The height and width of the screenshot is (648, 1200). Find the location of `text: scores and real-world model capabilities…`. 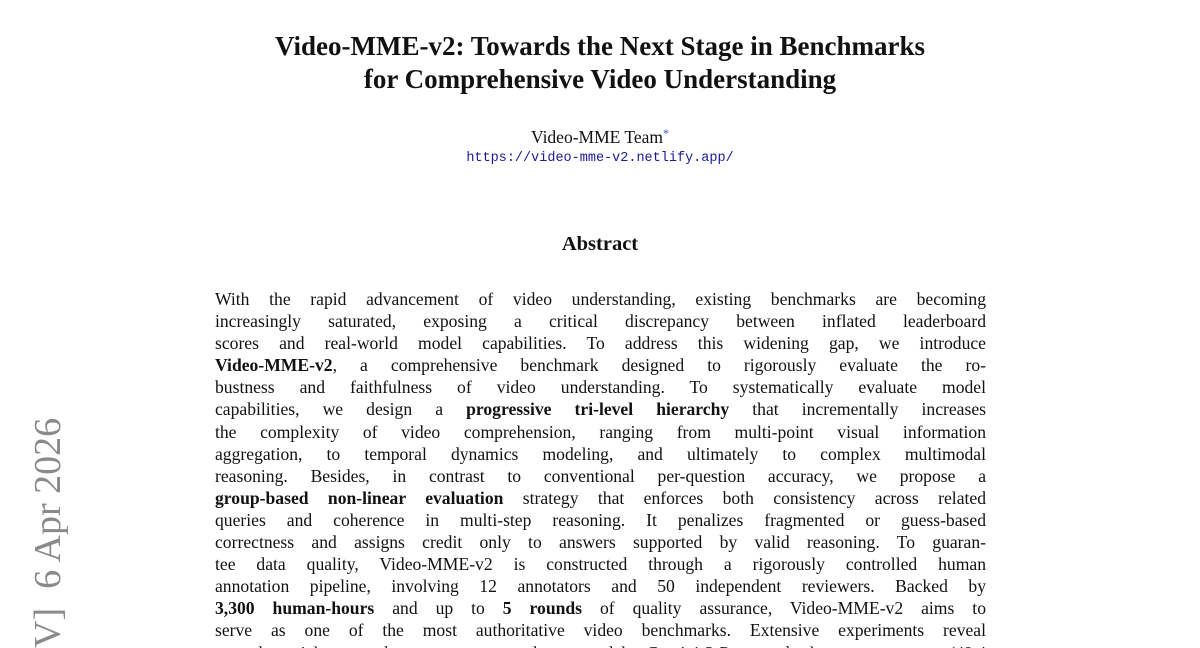

text: scores and real-world model capabilities… is located at coordinates (600, 343).